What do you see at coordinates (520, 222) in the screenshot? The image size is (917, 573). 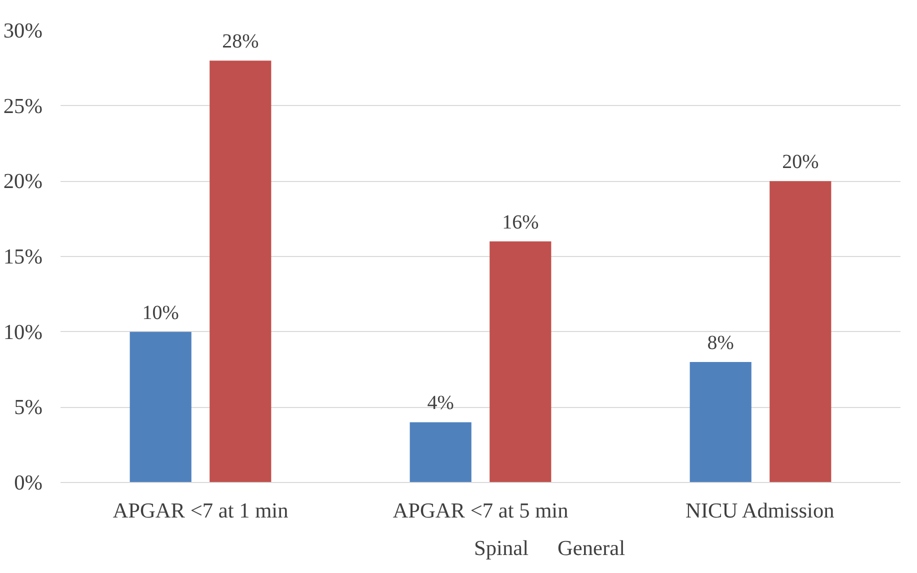 I see `data-label: 16%` at bounding box center [520, 222].